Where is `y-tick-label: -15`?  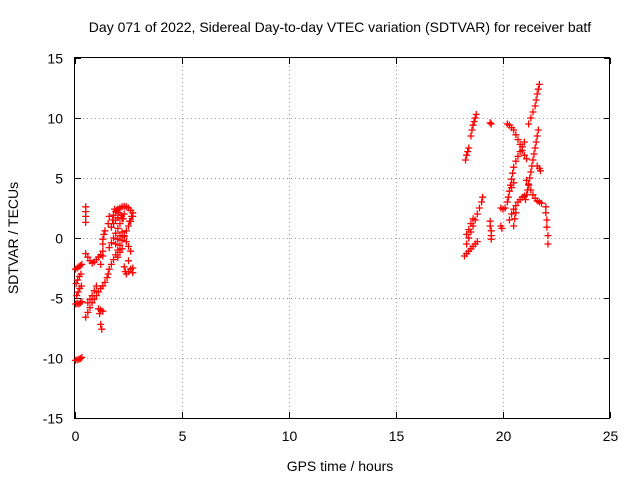 y-tick-label: -15 is located at coordinates (53, 419).